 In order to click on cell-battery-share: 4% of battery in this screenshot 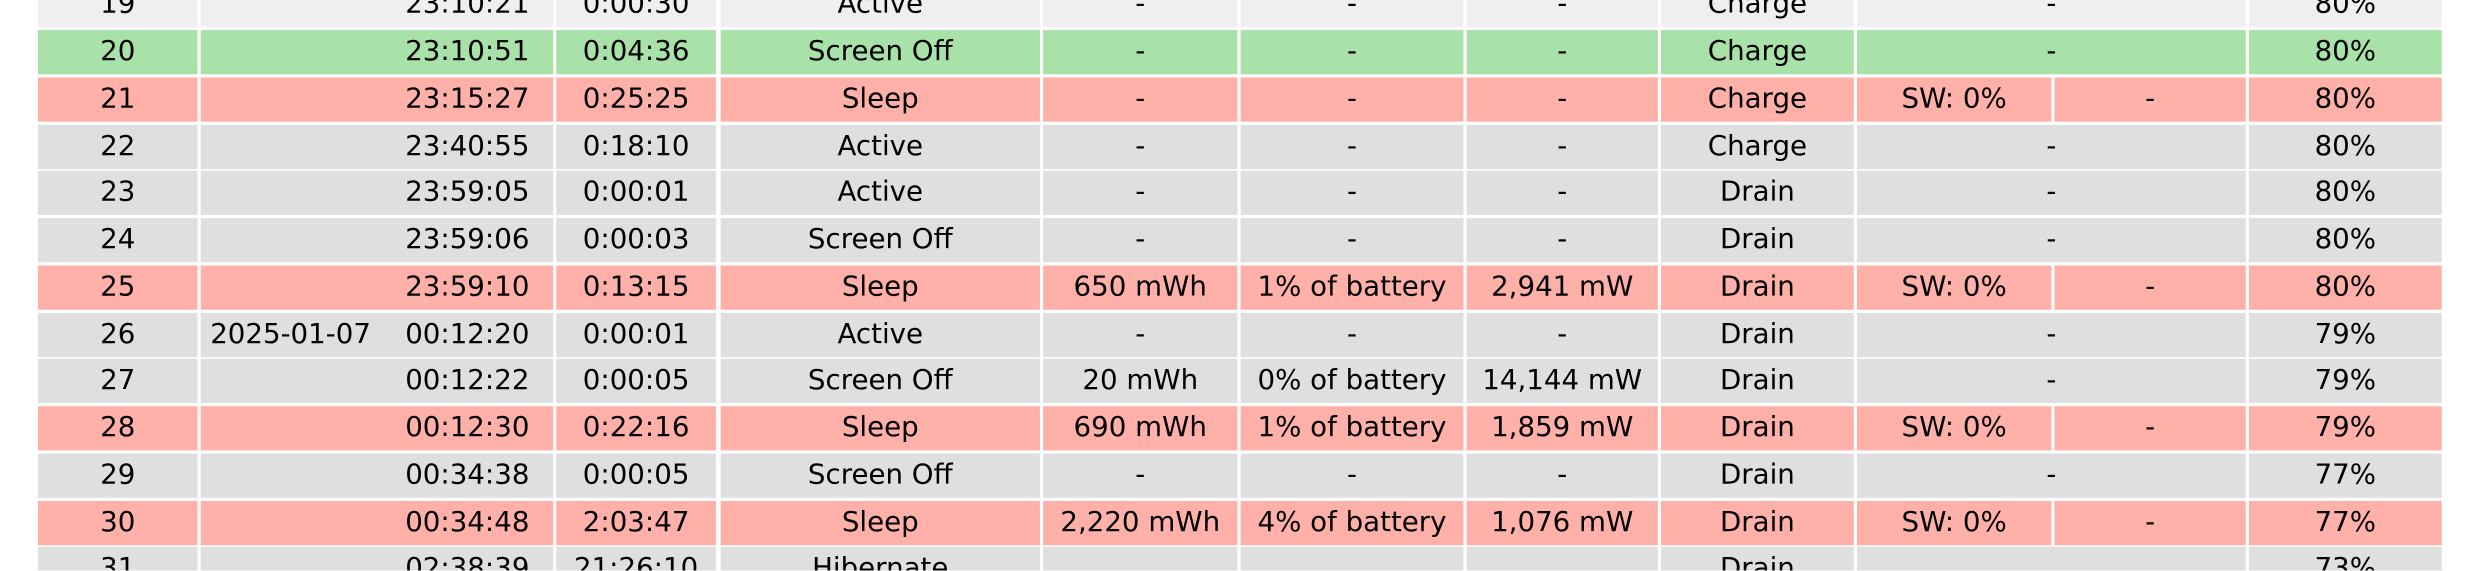, I will do `click(1352, 522)`.